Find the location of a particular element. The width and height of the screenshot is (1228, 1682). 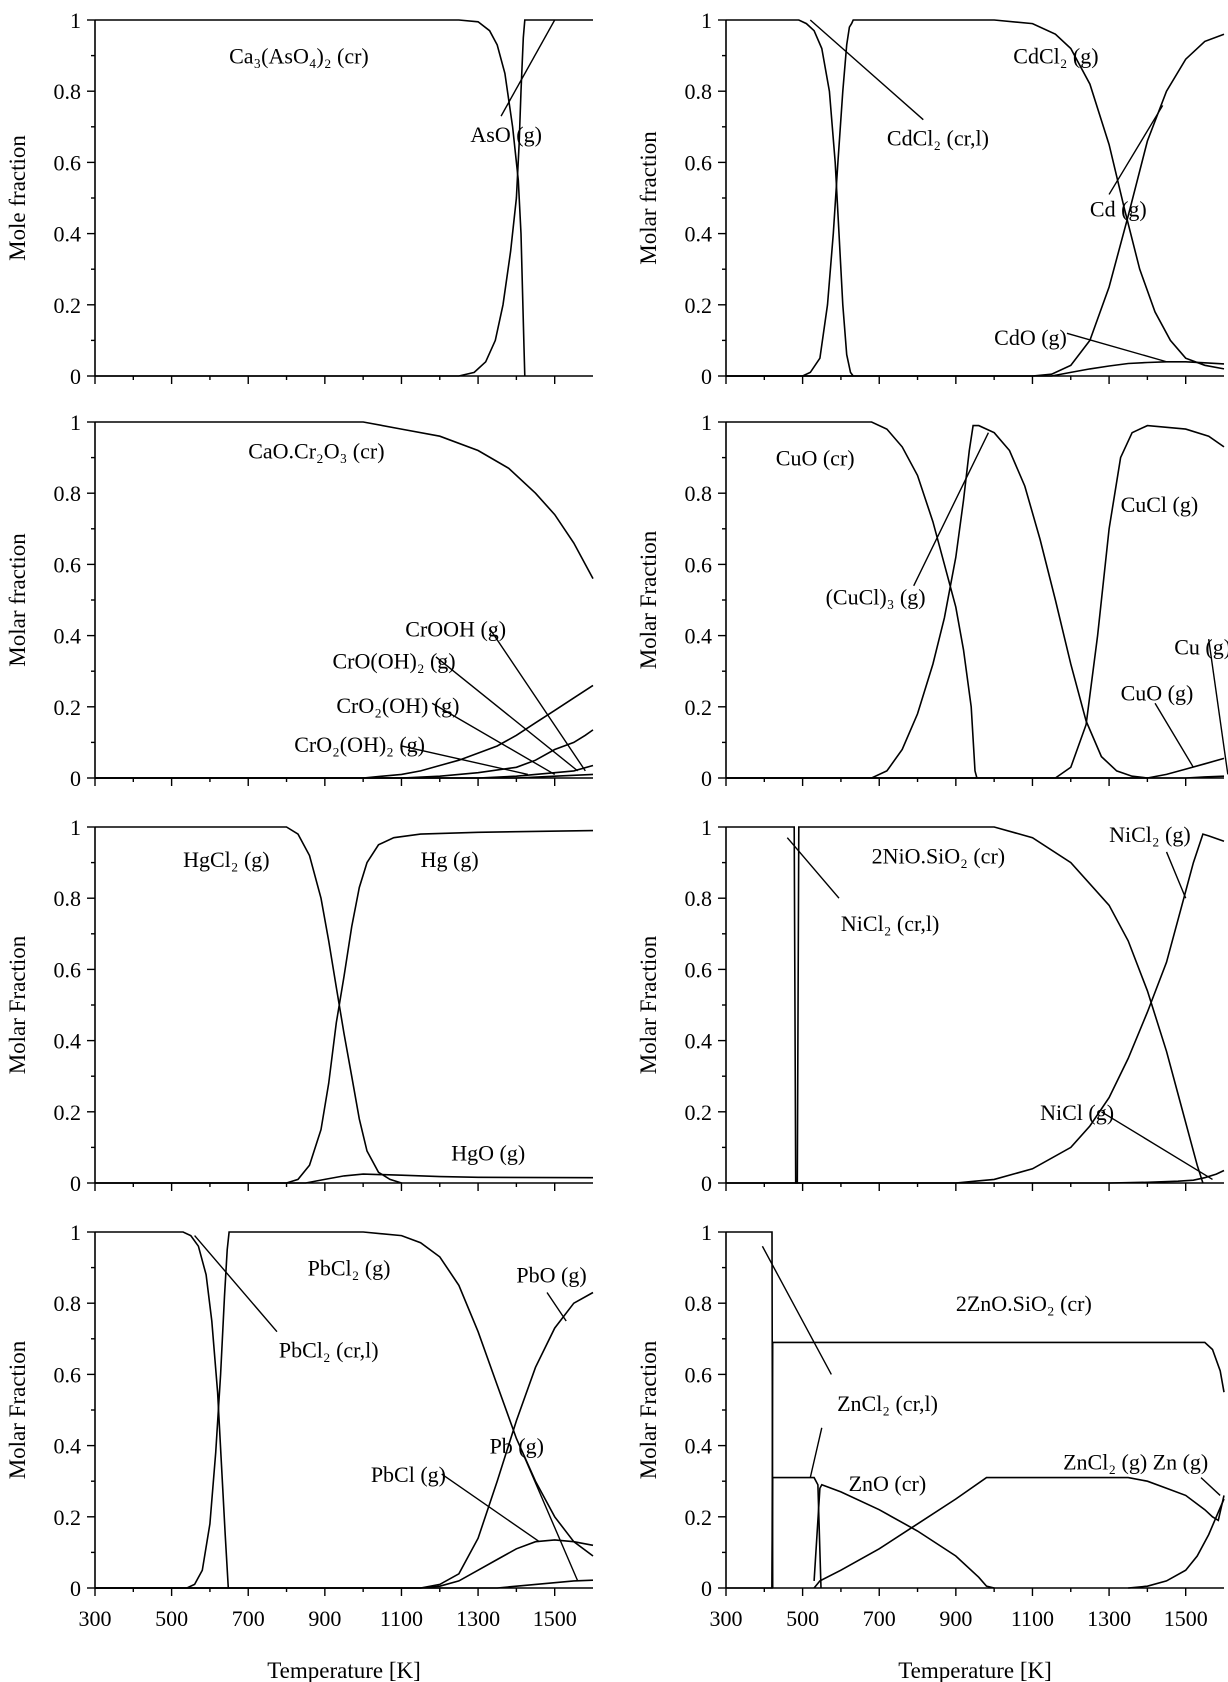

curve-label: PbO (g) is located at coordinates (551, 1275).